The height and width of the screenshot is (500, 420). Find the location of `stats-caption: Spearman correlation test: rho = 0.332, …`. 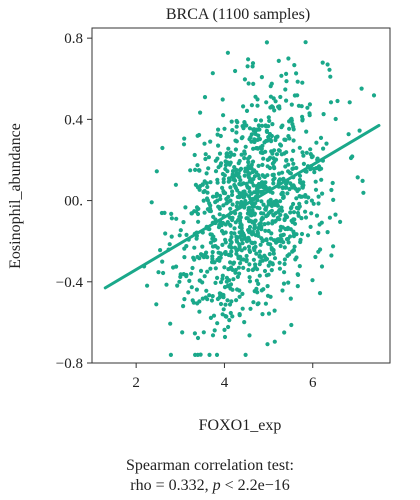

stats-caption: Spearman correlation test: rho = 0.332, … is located at coordinates (210, 476).